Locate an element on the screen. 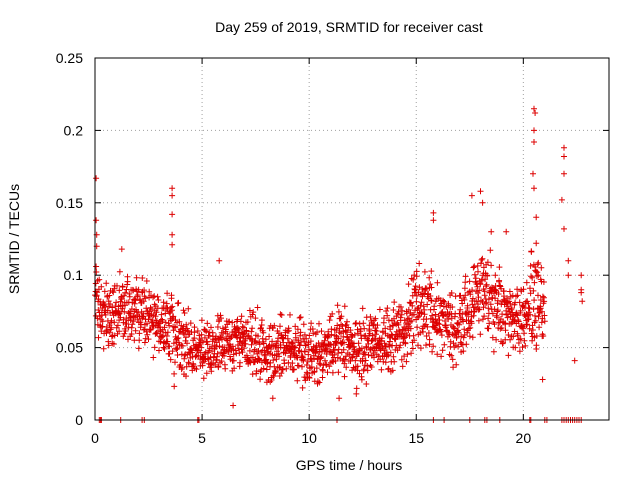 The width and height of the screenshot is (640, 480). y-tick-label: 0.1 is located at coordinates (74, 275).